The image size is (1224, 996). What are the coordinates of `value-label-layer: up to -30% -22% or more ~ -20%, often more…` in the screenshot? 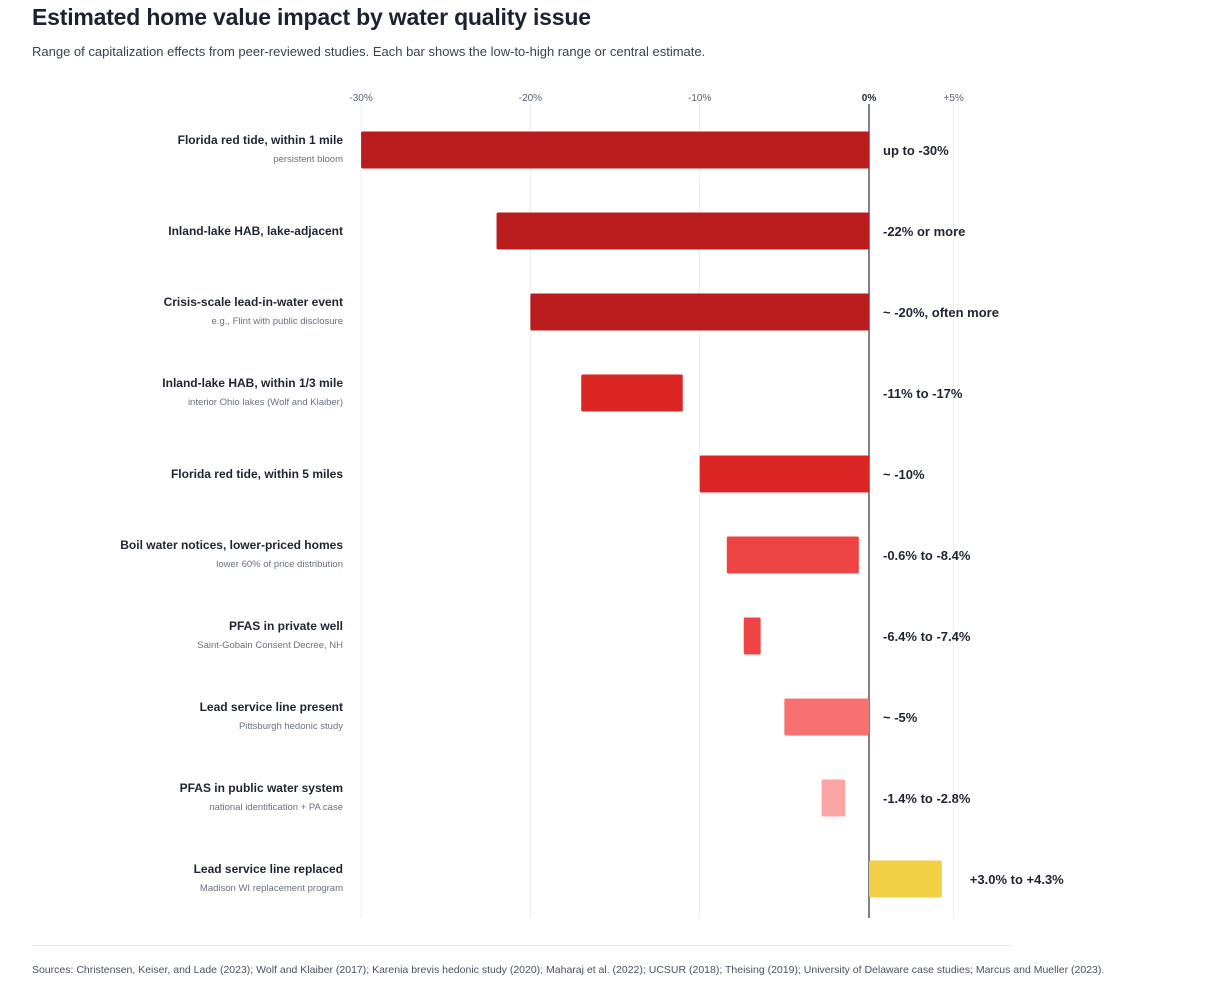 It's located at (973, 515).